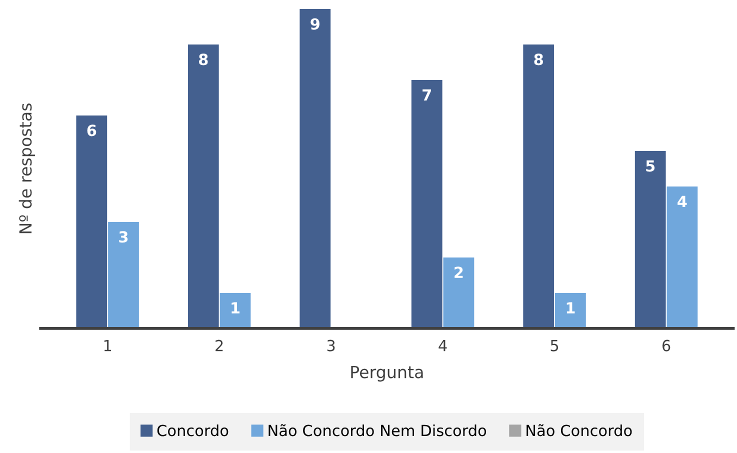  What do you see at coordinates (219, 346) in the screenshot?
I see `x-tick-label: 2` at bounding box center [219, 346].